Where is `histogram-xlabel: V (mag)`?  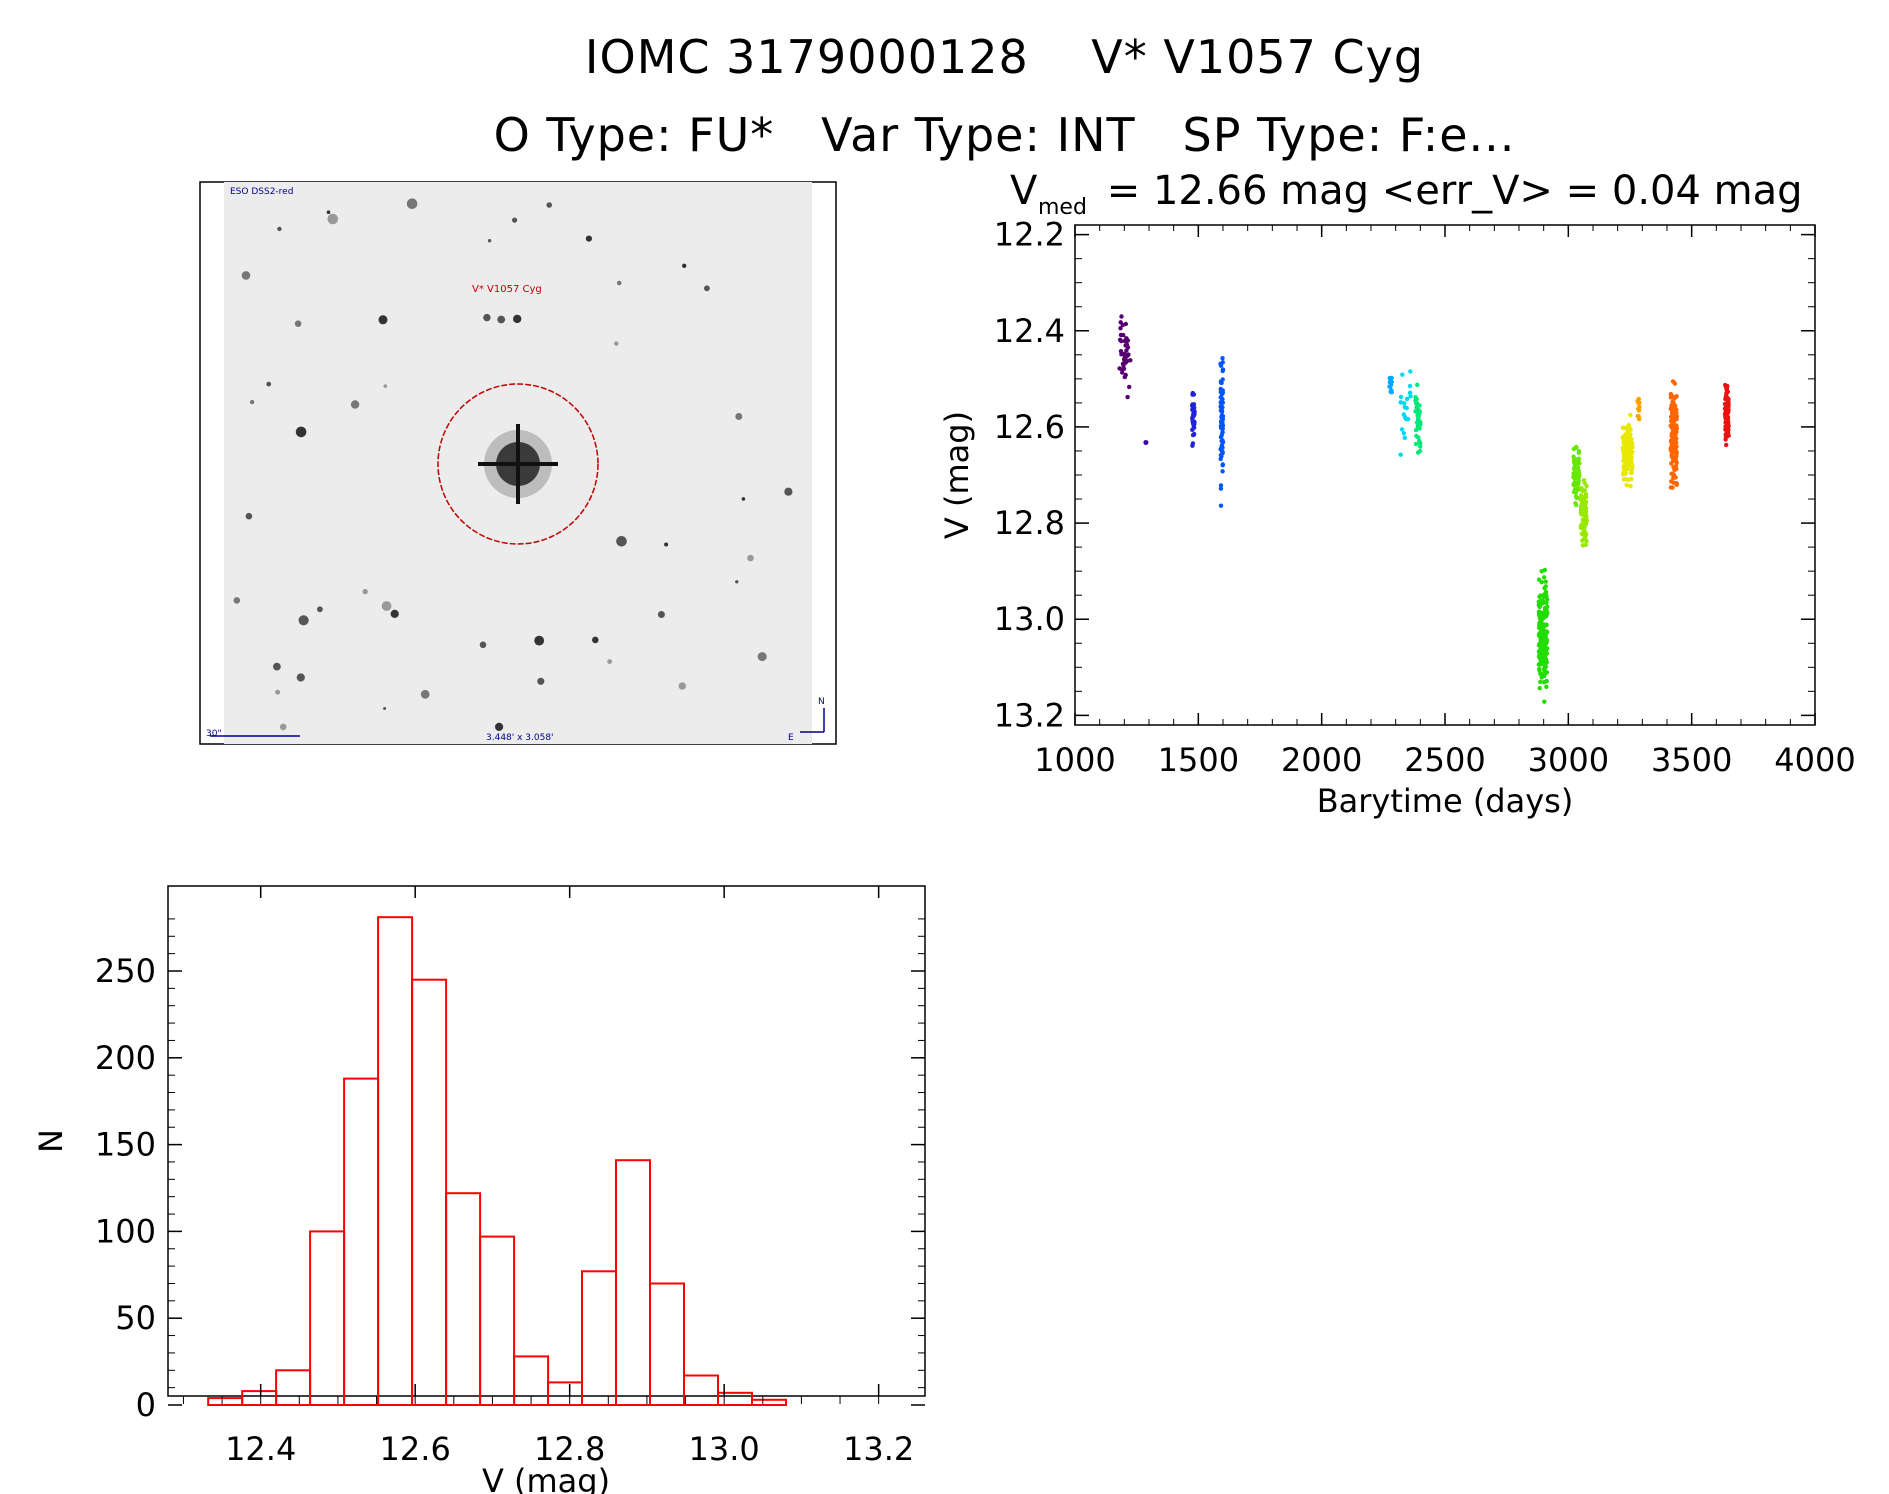
histogram-xlabel: V (mag) is located at coordinates (546, 1478).